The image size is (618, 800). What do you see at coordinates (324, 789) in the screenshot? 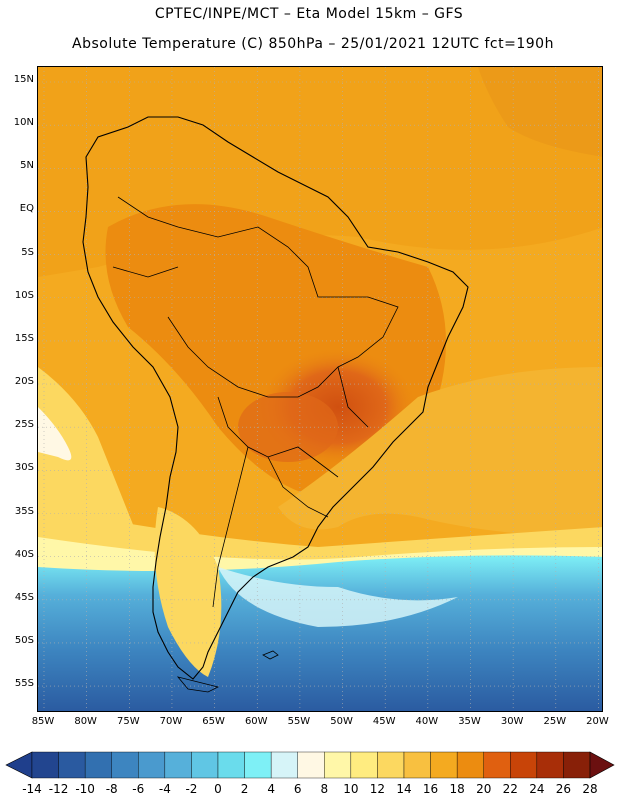
I see `colorbar-label: 8` at bounding box center [324, 789].